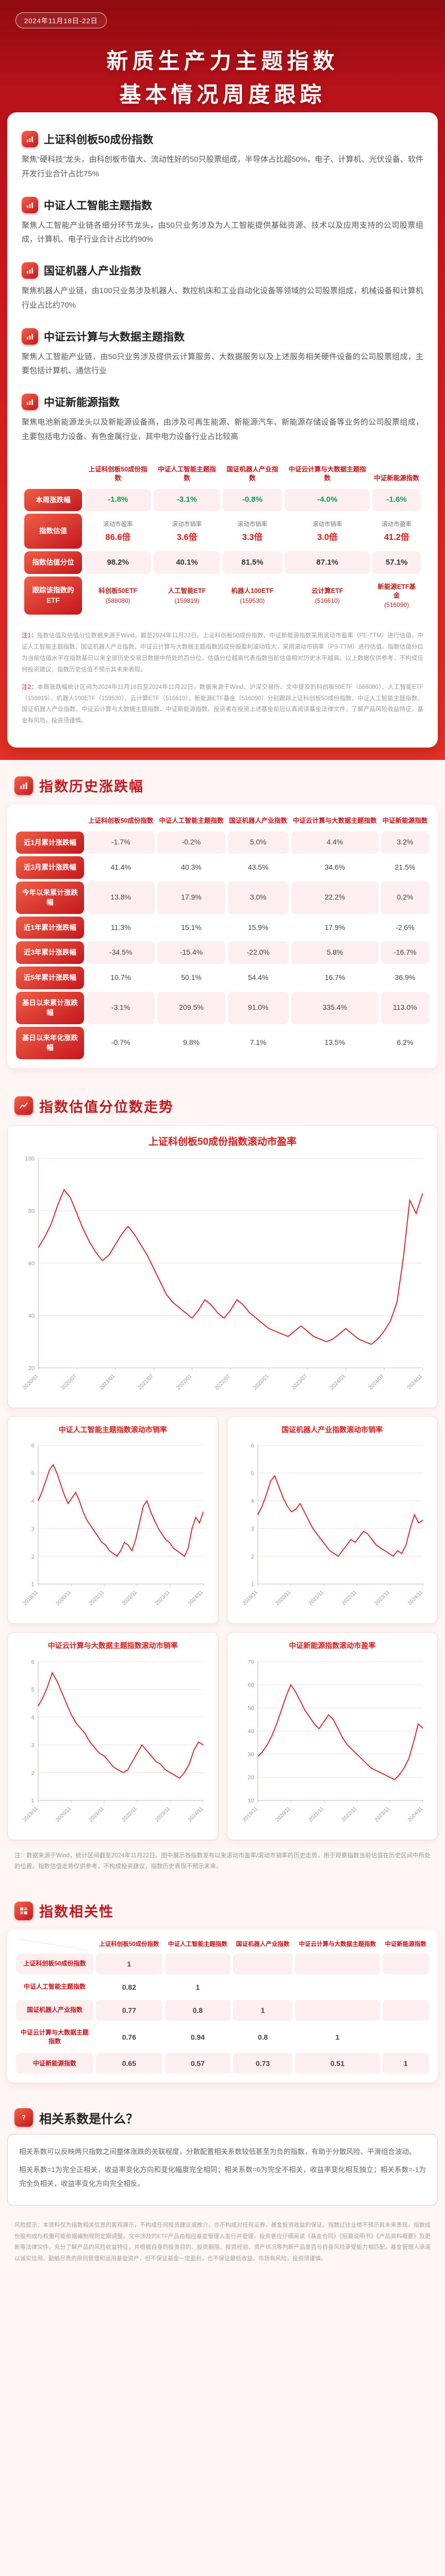  What do you see at coordinates (396, 562) in the screenshot?
I see `table-cell: 57.1%` at bounding box center [396, 562].